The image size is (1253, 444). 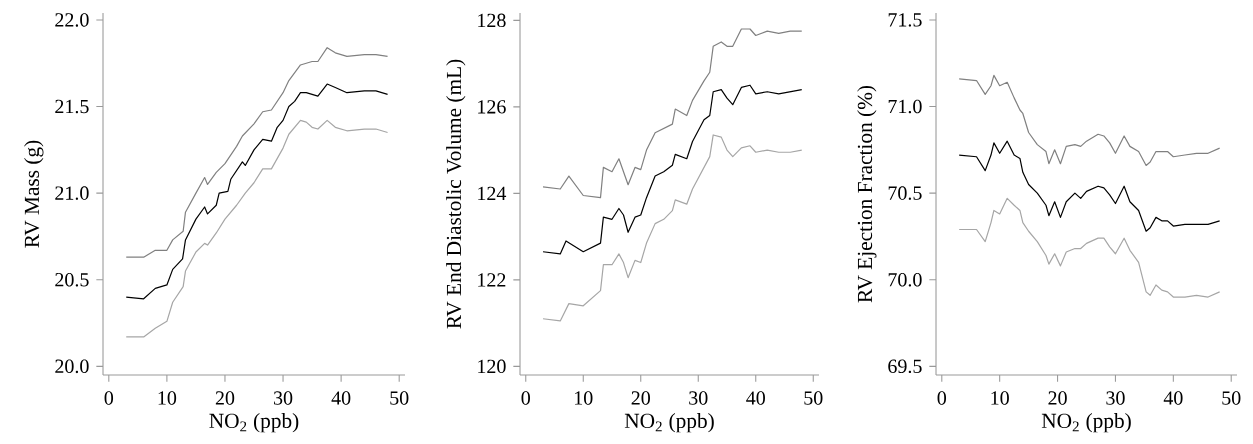 What do you see at coordinates (905, 366) in the screenshot?
I see `y-tick-label: 69.5` at bounding box center [905, 366].